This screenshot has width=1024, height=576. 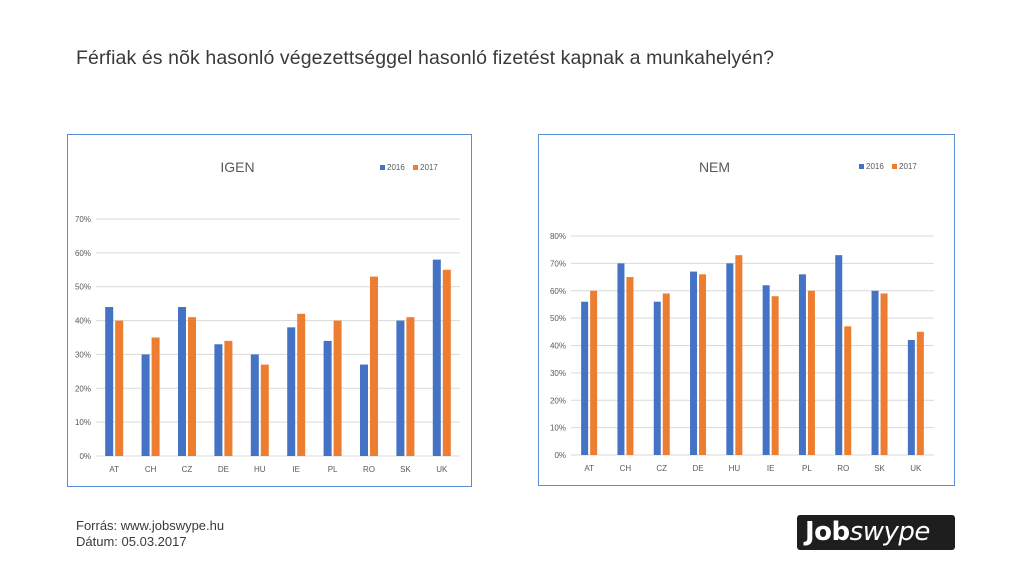 I want to click on nem-x-tick-label: IE, so click(x=771, y=468).